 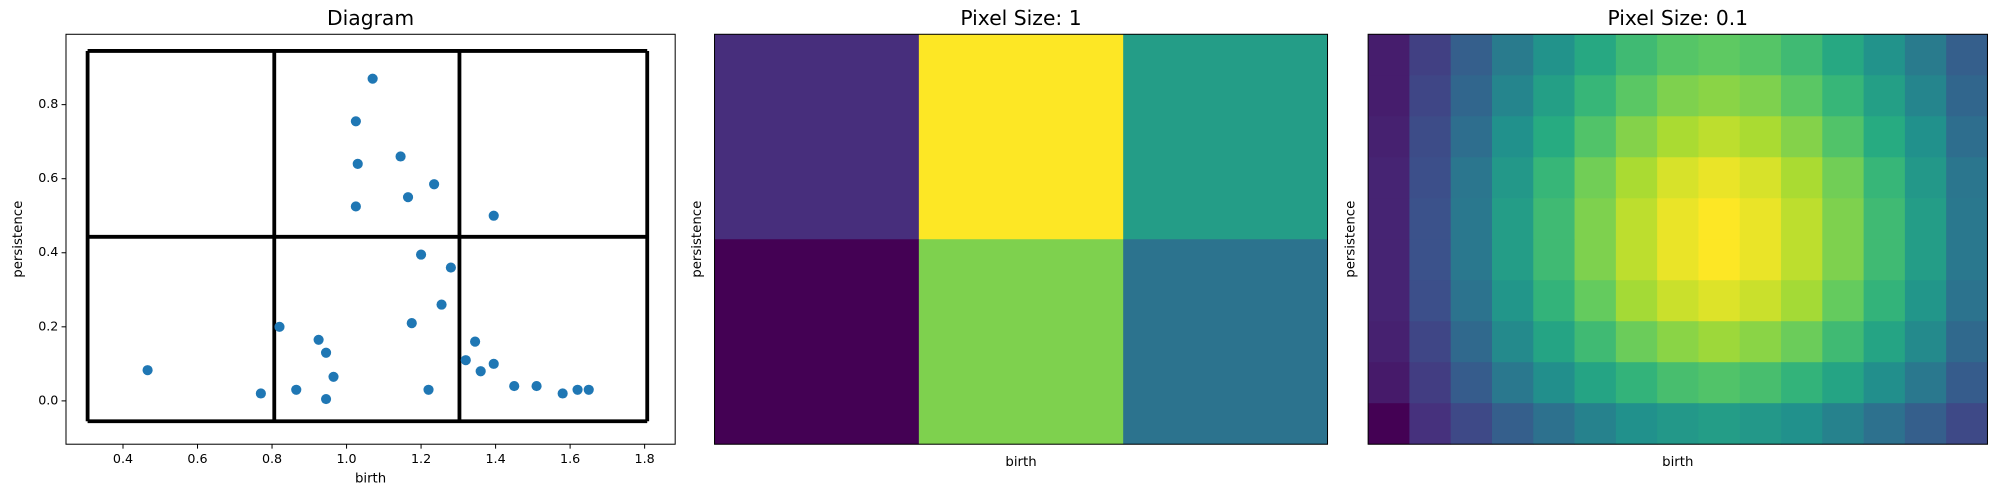 I want to click on y-tick-label: 0.6, so click(x=48, y=177).